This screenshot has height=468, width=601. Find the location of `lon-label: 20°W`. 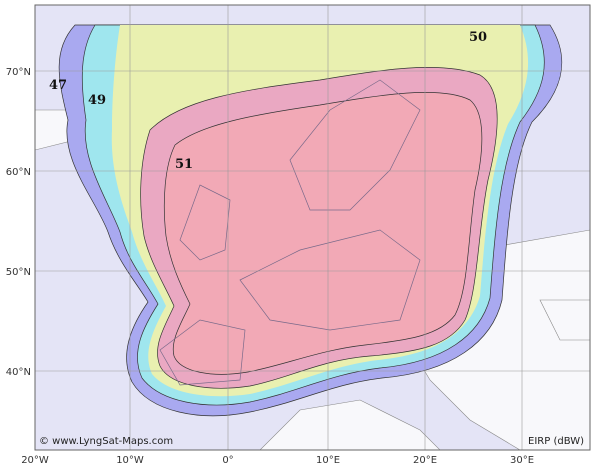

lon-label: 20°W is located at coordinates (35, 460).